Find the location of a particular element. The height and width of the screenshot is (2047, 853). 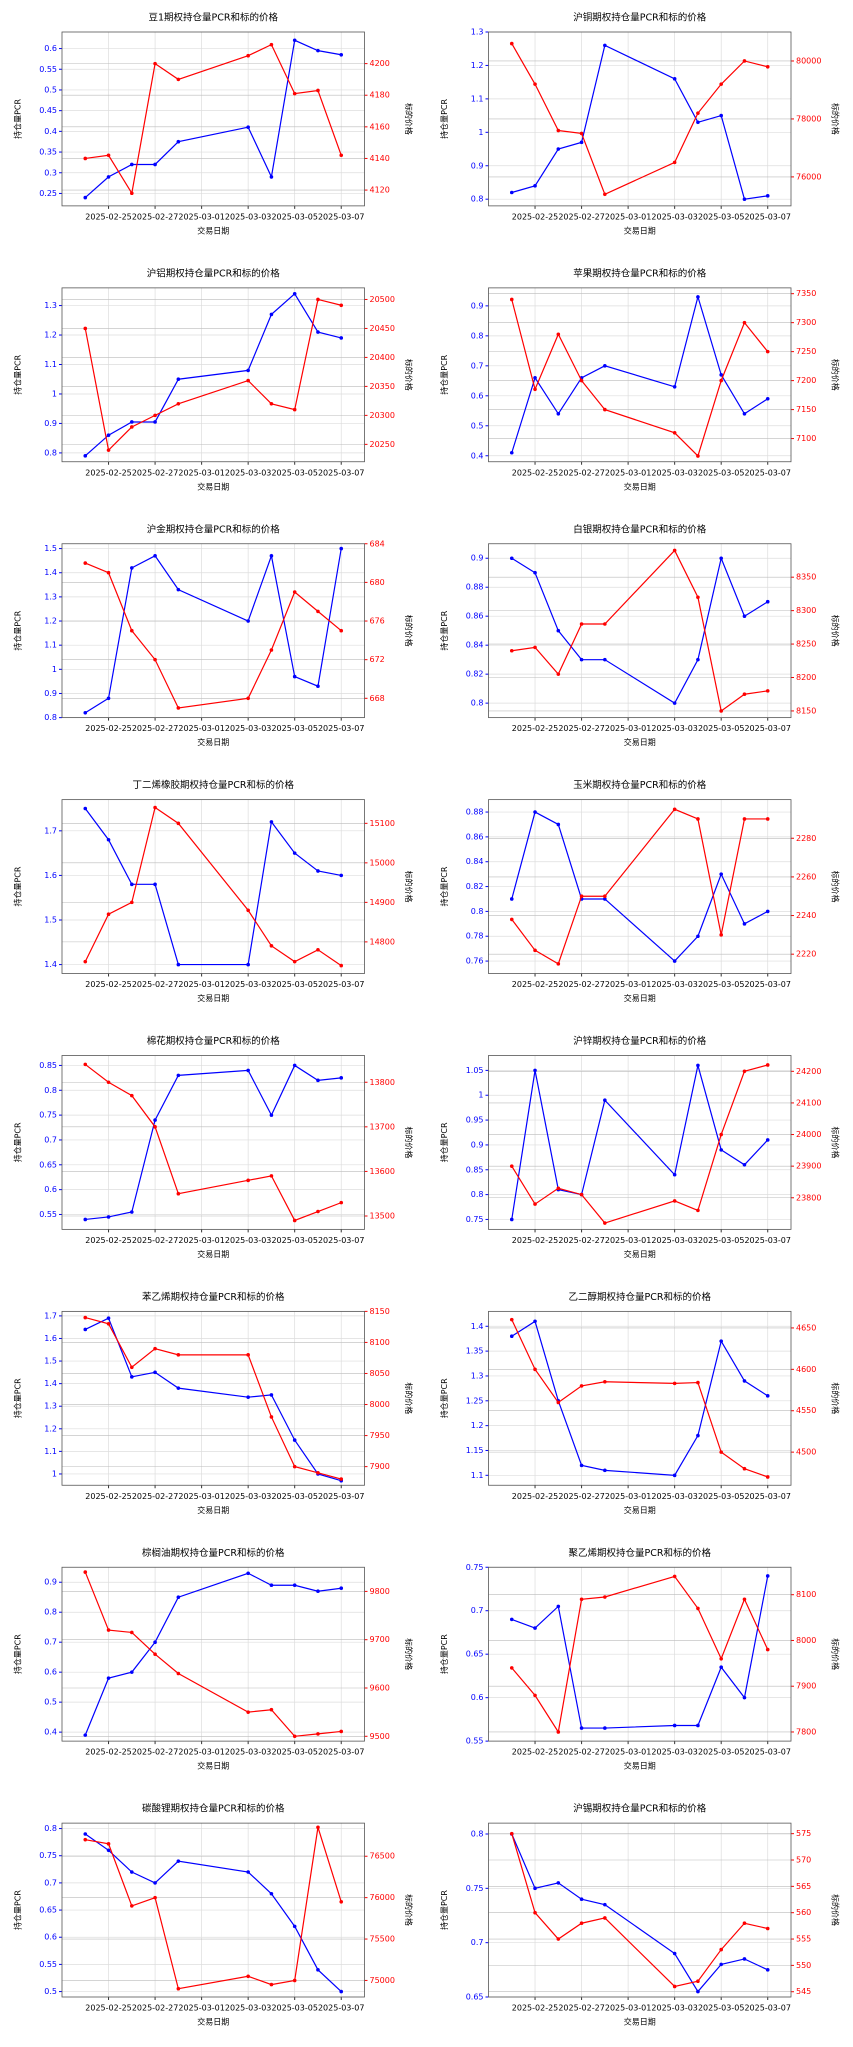

y-tick-label: 0.9 is located at coordinates (50, 423).